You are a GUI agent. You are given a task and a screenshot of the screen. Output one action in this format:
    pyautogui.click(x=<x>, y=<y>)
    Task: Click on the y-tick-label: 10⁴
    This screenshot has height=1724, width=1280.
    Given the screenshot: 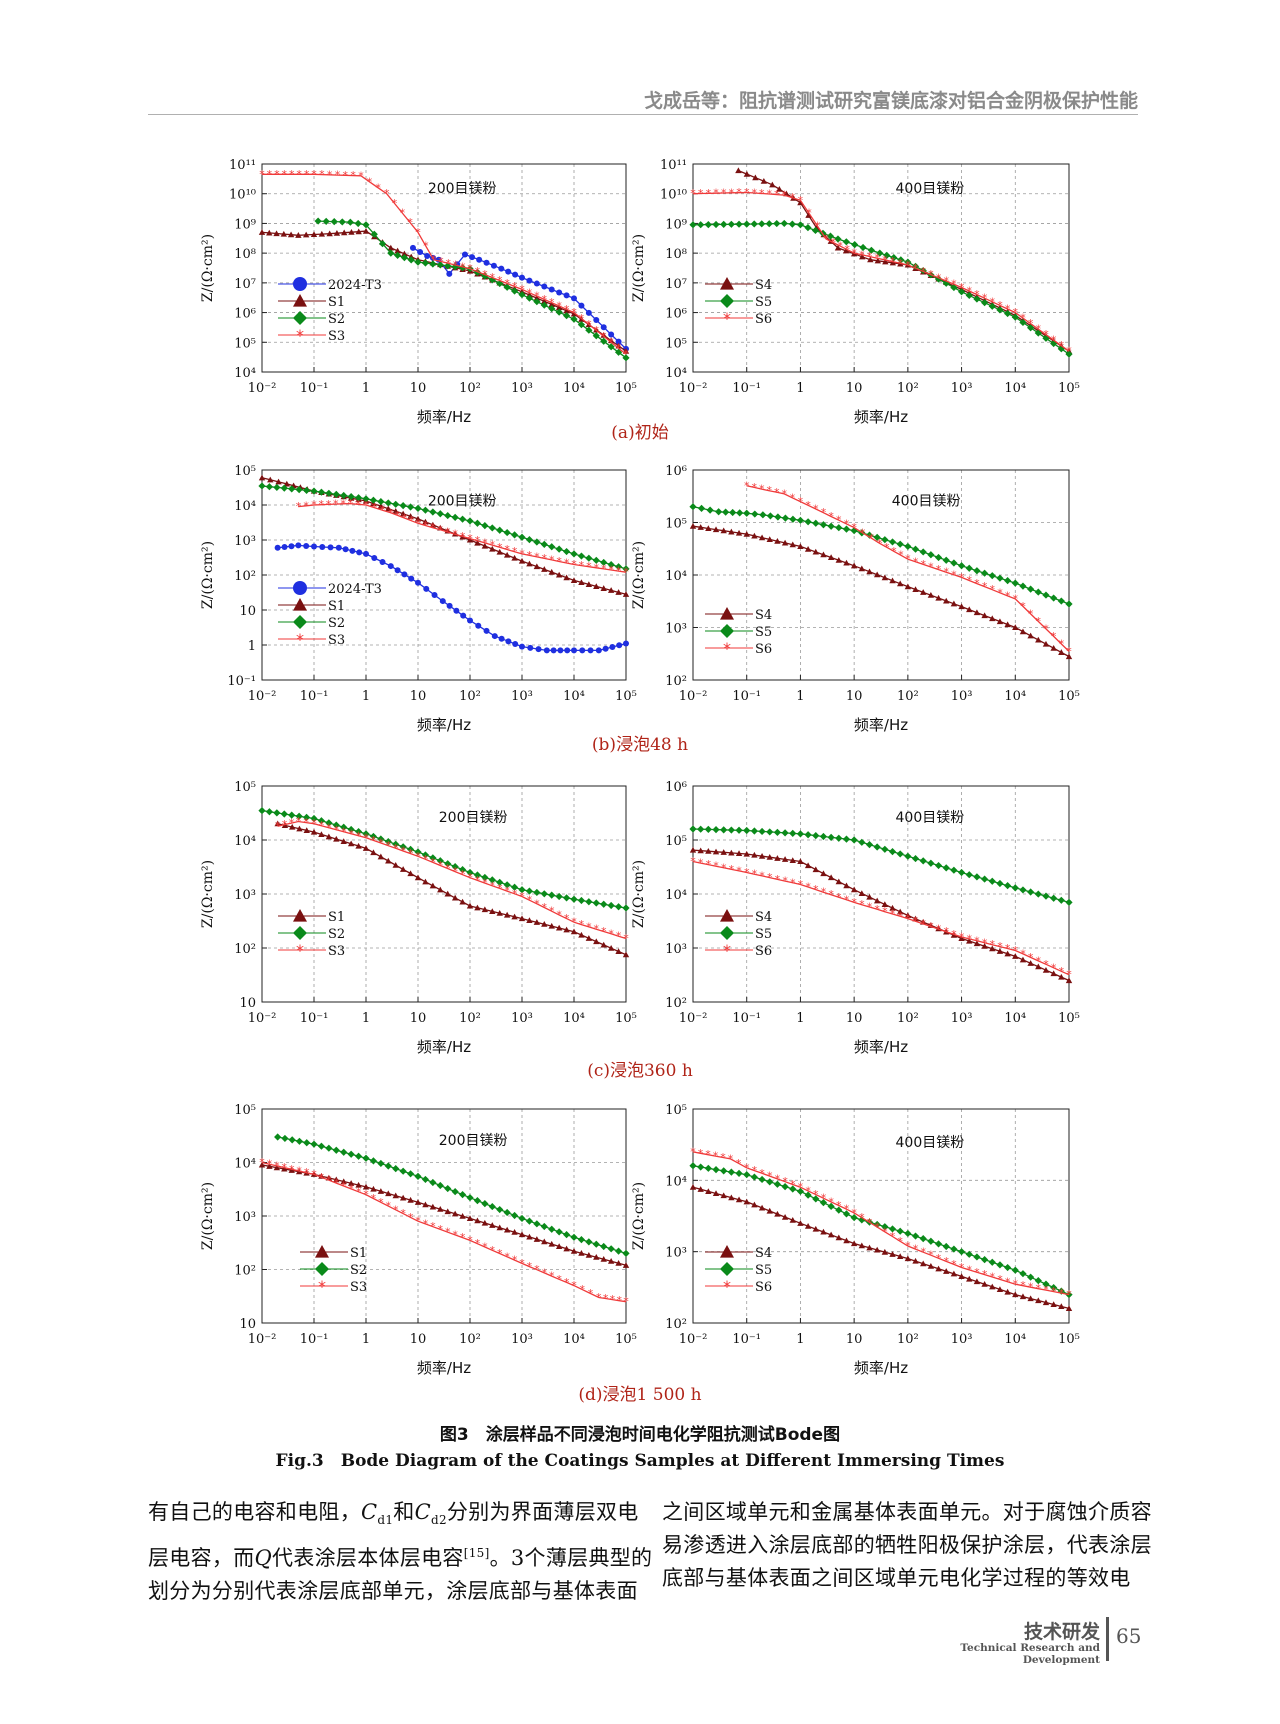 What is the action you would take?
    pyautogui.click(x=245, y=1164)
    